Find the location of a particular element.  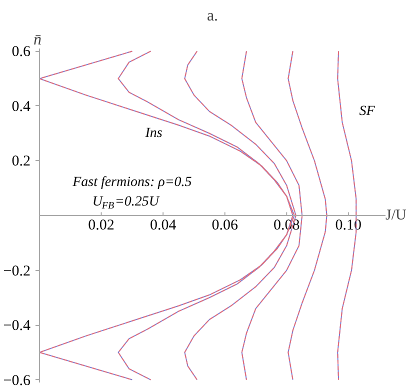

y-tick-label: 0.2 is located at coordinates (21, 162).